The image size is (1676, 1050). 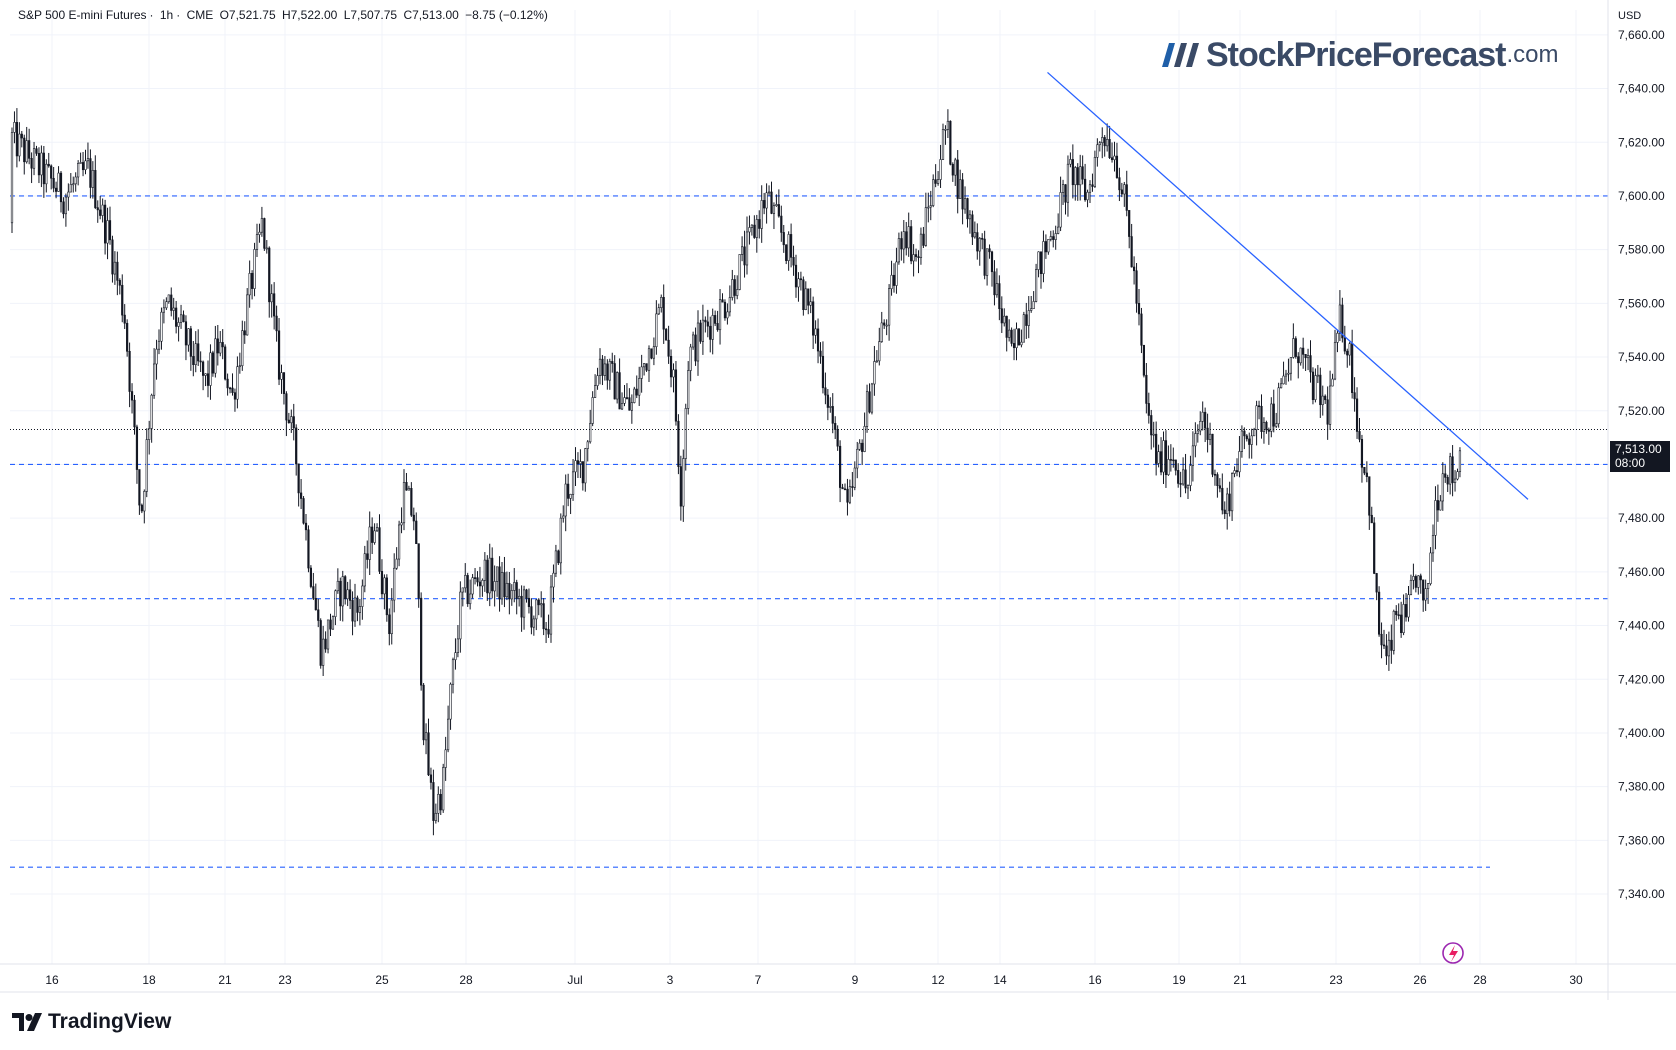 What do you see at coordinates (91, 1022) in the screenshot?
I see `tradingview-brand: TradingView` at bounding box center [91, 1022].